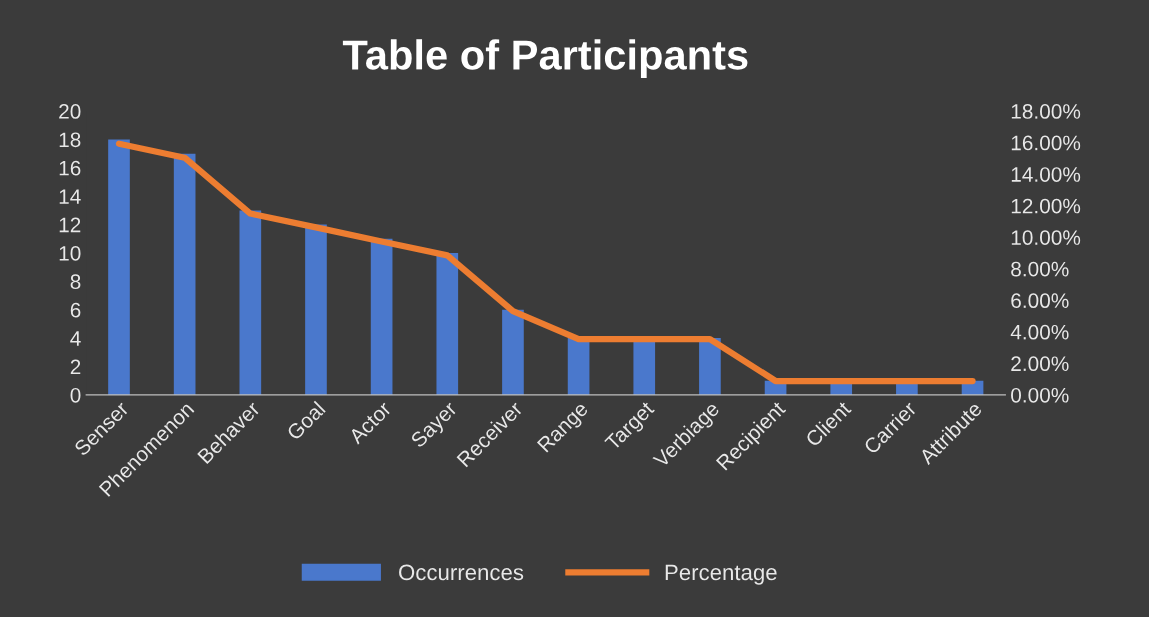 This screenshot has width=1149, height=617. I want to click on y2-tick-label: 12.00%, so click(1046, 206).